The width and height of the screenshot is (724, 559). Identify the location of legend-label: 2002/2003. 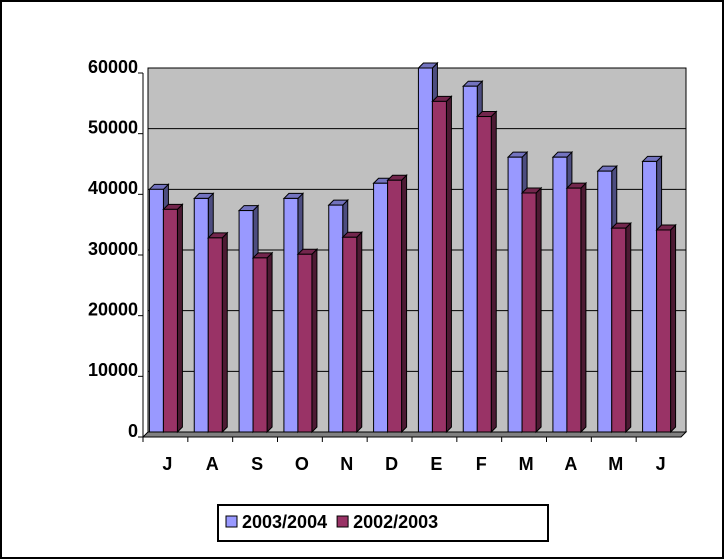
(395, 522).